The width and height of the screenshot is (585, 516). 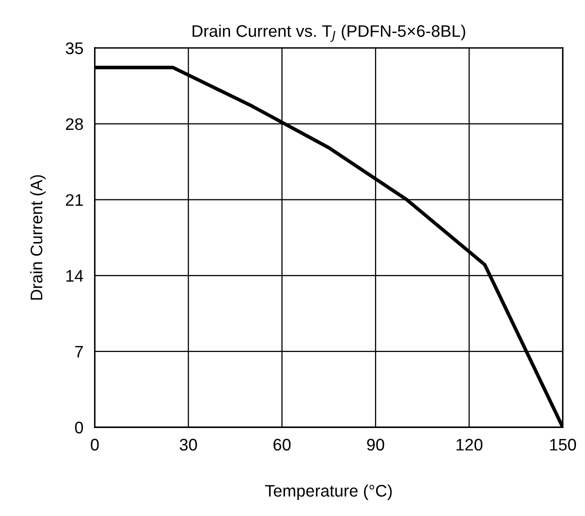 I want to click on x-tick-label: 30, so click(x=188, y=444).